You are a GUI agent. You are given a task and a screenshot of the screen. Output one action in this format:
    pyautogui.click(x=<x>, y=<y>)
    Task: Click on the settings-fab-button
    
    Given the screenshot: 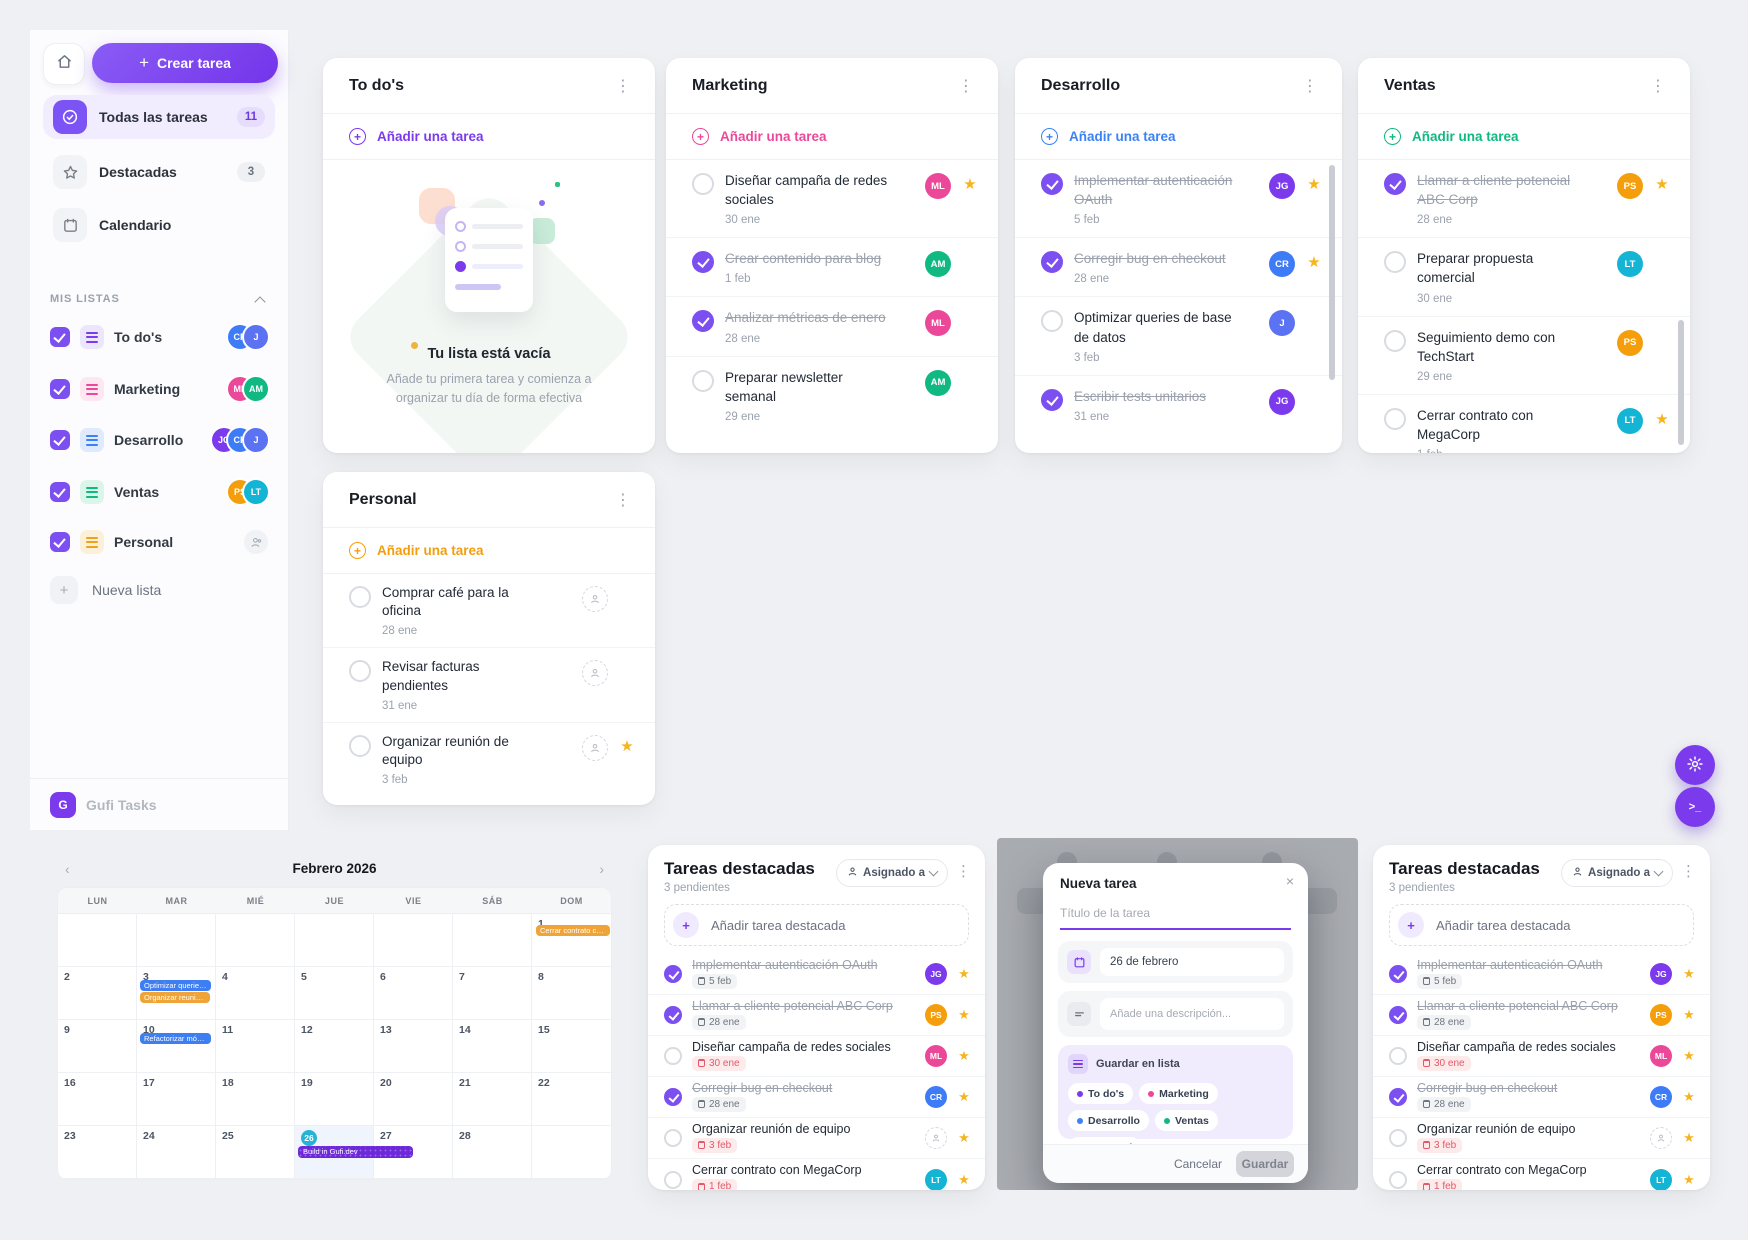 What is the action you would take?
    pyautogui.click(x=1695, y=765)
    